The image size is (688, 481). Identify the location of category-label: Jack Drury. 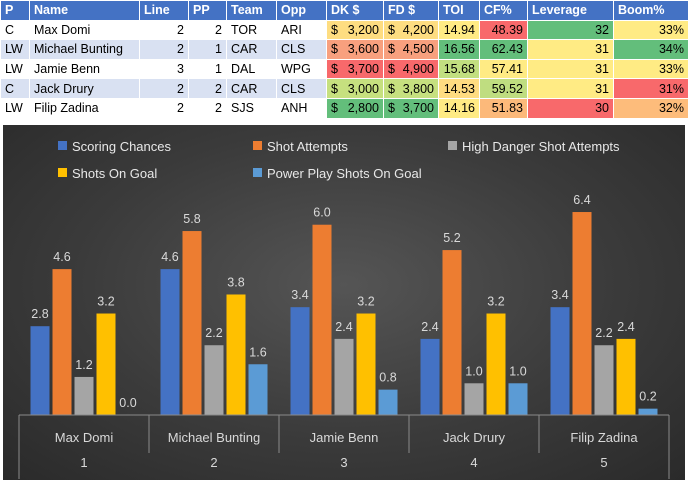
(474, 437).